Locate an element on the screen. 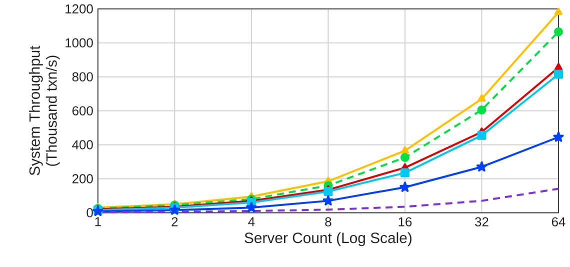 This screenshot has height=267, width=570. y-axis-title: System Throughput (Thousand txn/s) is located at coordinates (44, 111).